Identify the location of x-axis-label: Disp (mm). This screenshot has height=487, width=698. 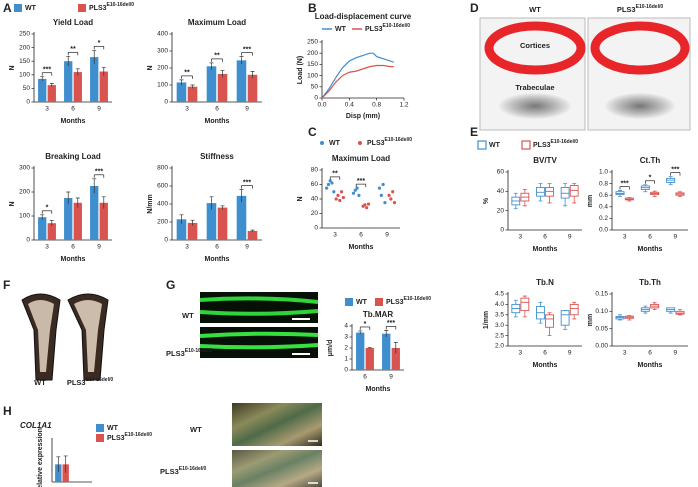
(363, 116).